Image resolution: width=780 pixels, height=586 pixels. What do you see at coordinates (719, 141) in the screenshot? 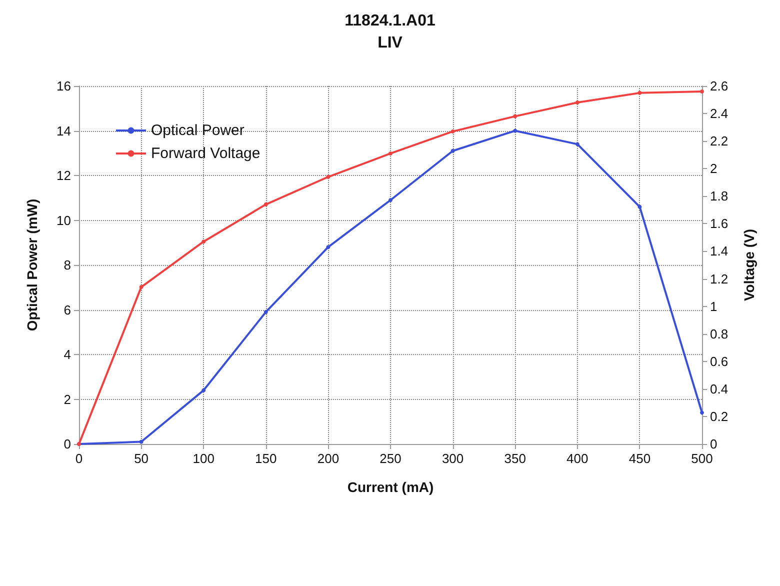
I see `y2-tick-label: 2.2` at bounding box center [719, 141].